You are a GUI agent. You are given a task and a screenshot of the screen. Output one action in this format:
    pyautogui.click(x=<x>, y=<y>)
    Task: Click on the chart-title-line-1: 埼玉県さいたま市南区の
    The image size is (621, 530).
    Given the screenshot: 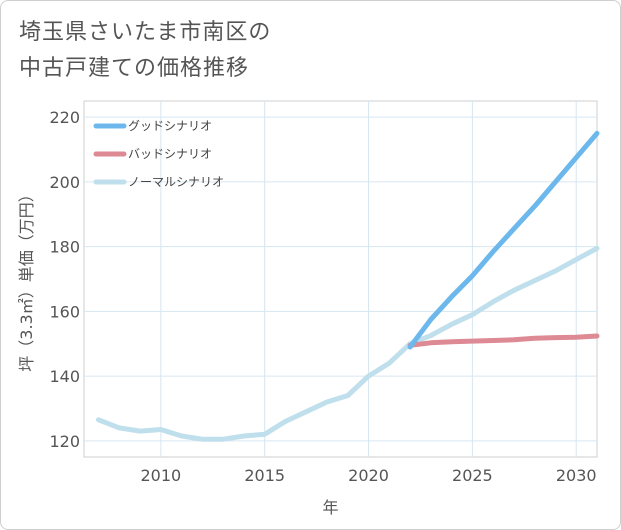 What is the action you would take?
    pyautogui.click(x=145, y=32)
    